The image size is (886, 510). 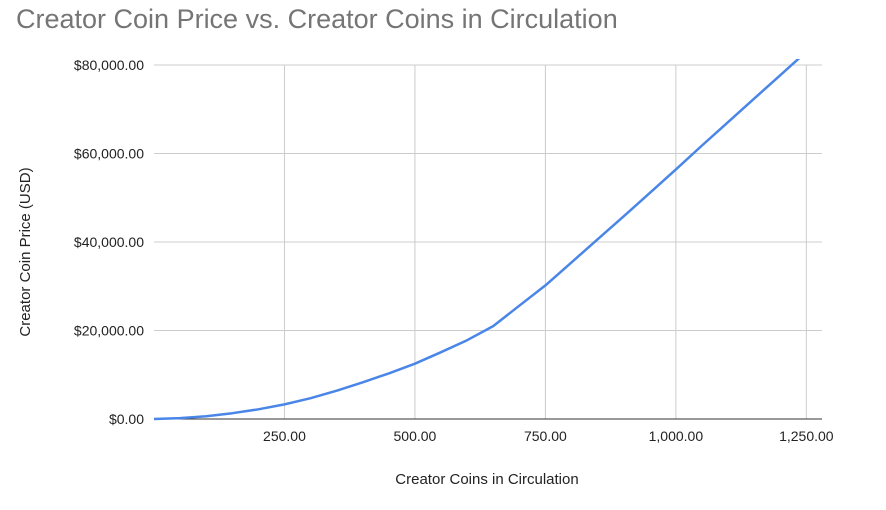 What do you see at coordinates (109, 242) in the screenshot?
I see `y-tick-label: $40,000.00` at bounding box center [109, 242].